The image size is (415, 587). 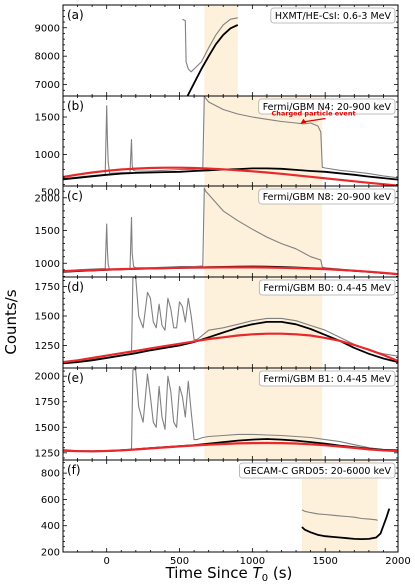 What do you see at coordinates (230, 506) in the screenshot?
I see `panel-frame` at bounding box center [230, 506].